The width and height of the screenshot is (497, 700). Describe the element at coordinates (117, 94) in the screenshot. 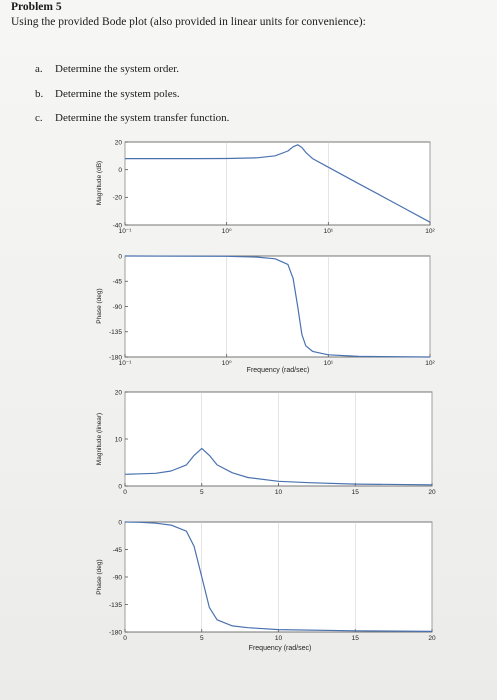

I see `question-b-text: Determine the system poles.` at that location.